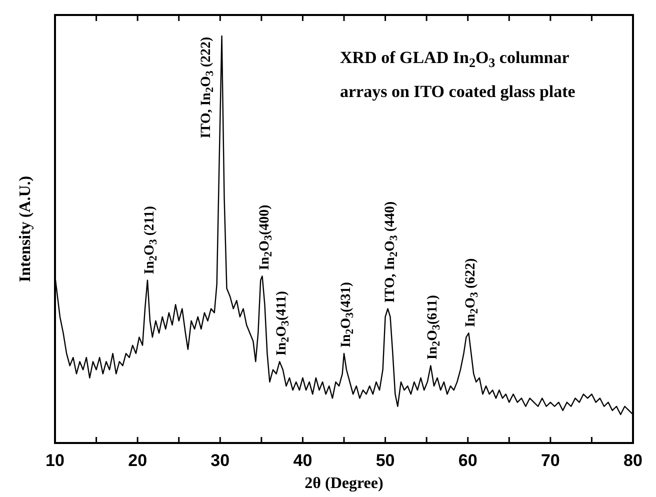 This screenshot has width=656, height=497. Describe the element at coordinates (458, 91) in the screenshot. I see `text: arrays on ITO coated glass plate` at that location.